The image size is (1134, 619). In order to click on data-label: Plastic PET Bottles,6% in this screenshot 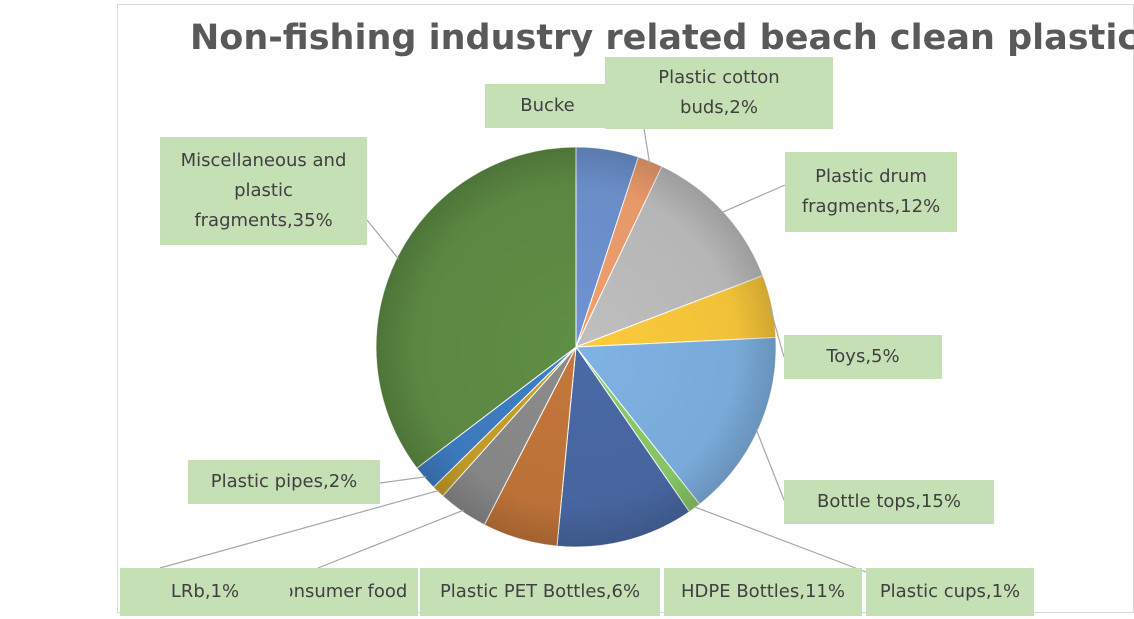, I will do `click(540, 592)`.